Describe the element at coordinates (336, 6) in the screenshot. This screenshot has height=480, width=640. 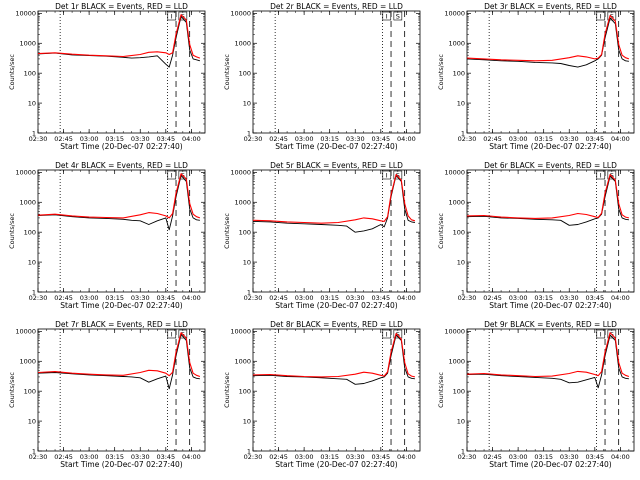
I see `panel-title: Det 2r BLACK = Events, RED = LLD` at that location.